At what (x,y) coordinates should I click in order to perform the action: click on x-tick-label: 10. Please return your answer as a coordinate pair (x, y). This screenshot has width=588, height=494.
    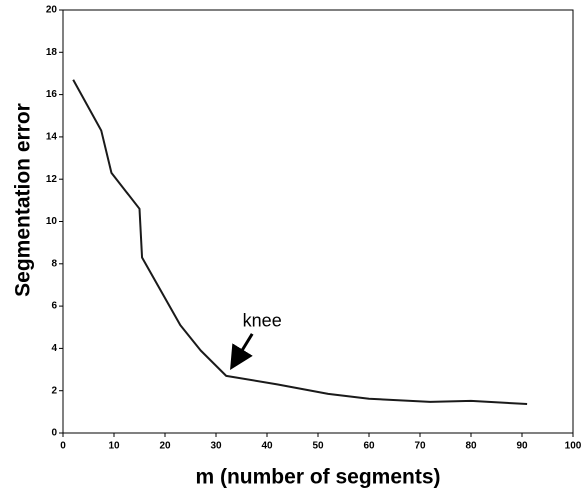
    Looking at the image, I should click on (114, 446).